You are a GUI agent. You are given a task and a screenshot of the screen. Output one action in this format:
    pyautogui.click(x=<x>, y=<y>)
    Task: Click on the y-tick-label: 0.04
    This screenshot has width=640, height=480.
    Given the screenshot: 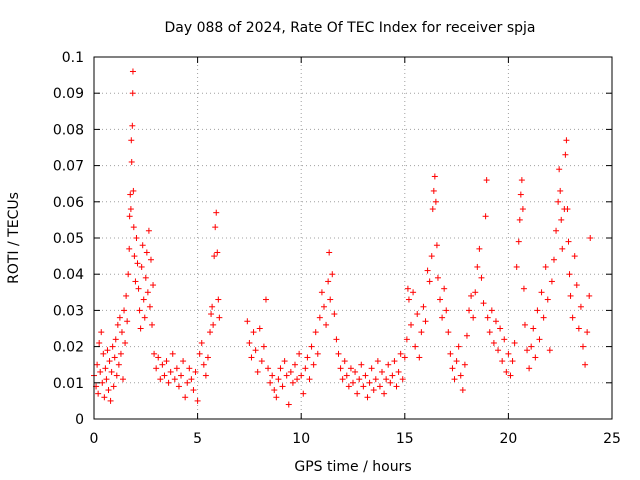 What is the action you would take?
    pyautogui.click(x=68, y=275)
    